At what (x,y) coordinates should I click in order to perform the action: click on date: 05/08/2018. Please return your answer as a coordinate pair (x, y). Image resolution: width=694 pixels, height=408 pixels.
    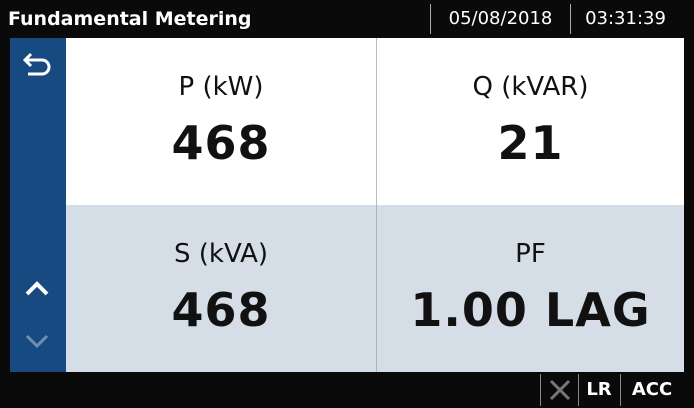
    Looking at the image, I should click on (500, 19).